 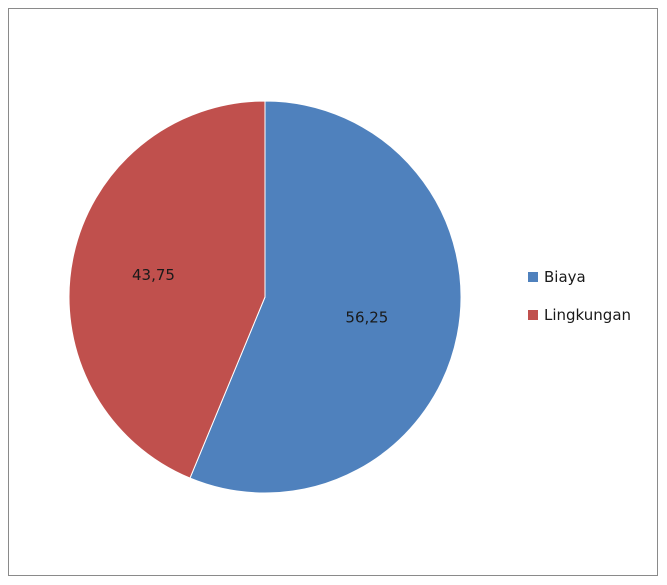 What do you see at coordinates (588, 315) in the screenshot?
I see `legend-label-lingkungan: Lingkungan` at bounding box center [588, 315].